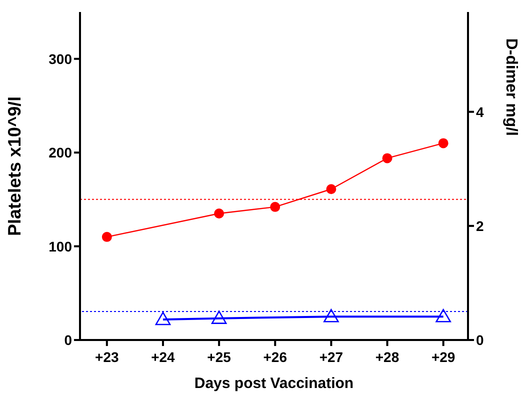  What do you see at coordinates (443, 356) in the screenshot?
I see `x-tick-label: +29` at bounding box center [443, 356].